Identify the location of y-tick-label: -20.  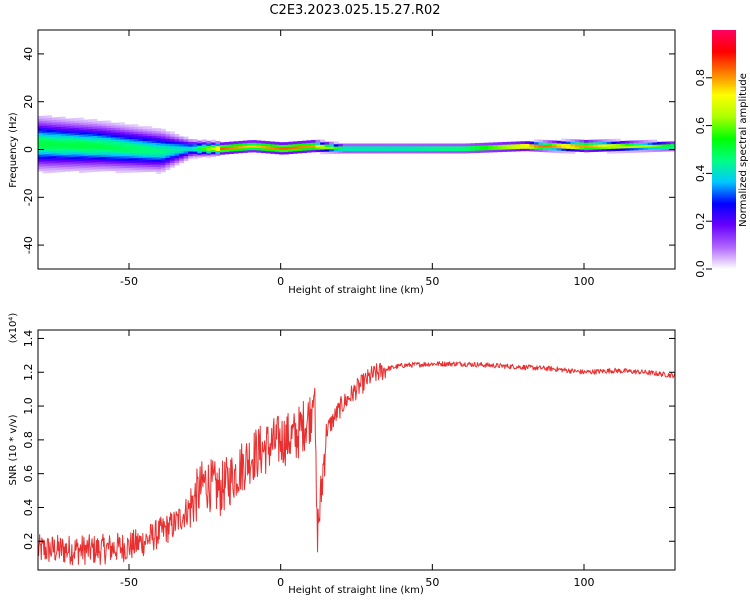
(28, 197).